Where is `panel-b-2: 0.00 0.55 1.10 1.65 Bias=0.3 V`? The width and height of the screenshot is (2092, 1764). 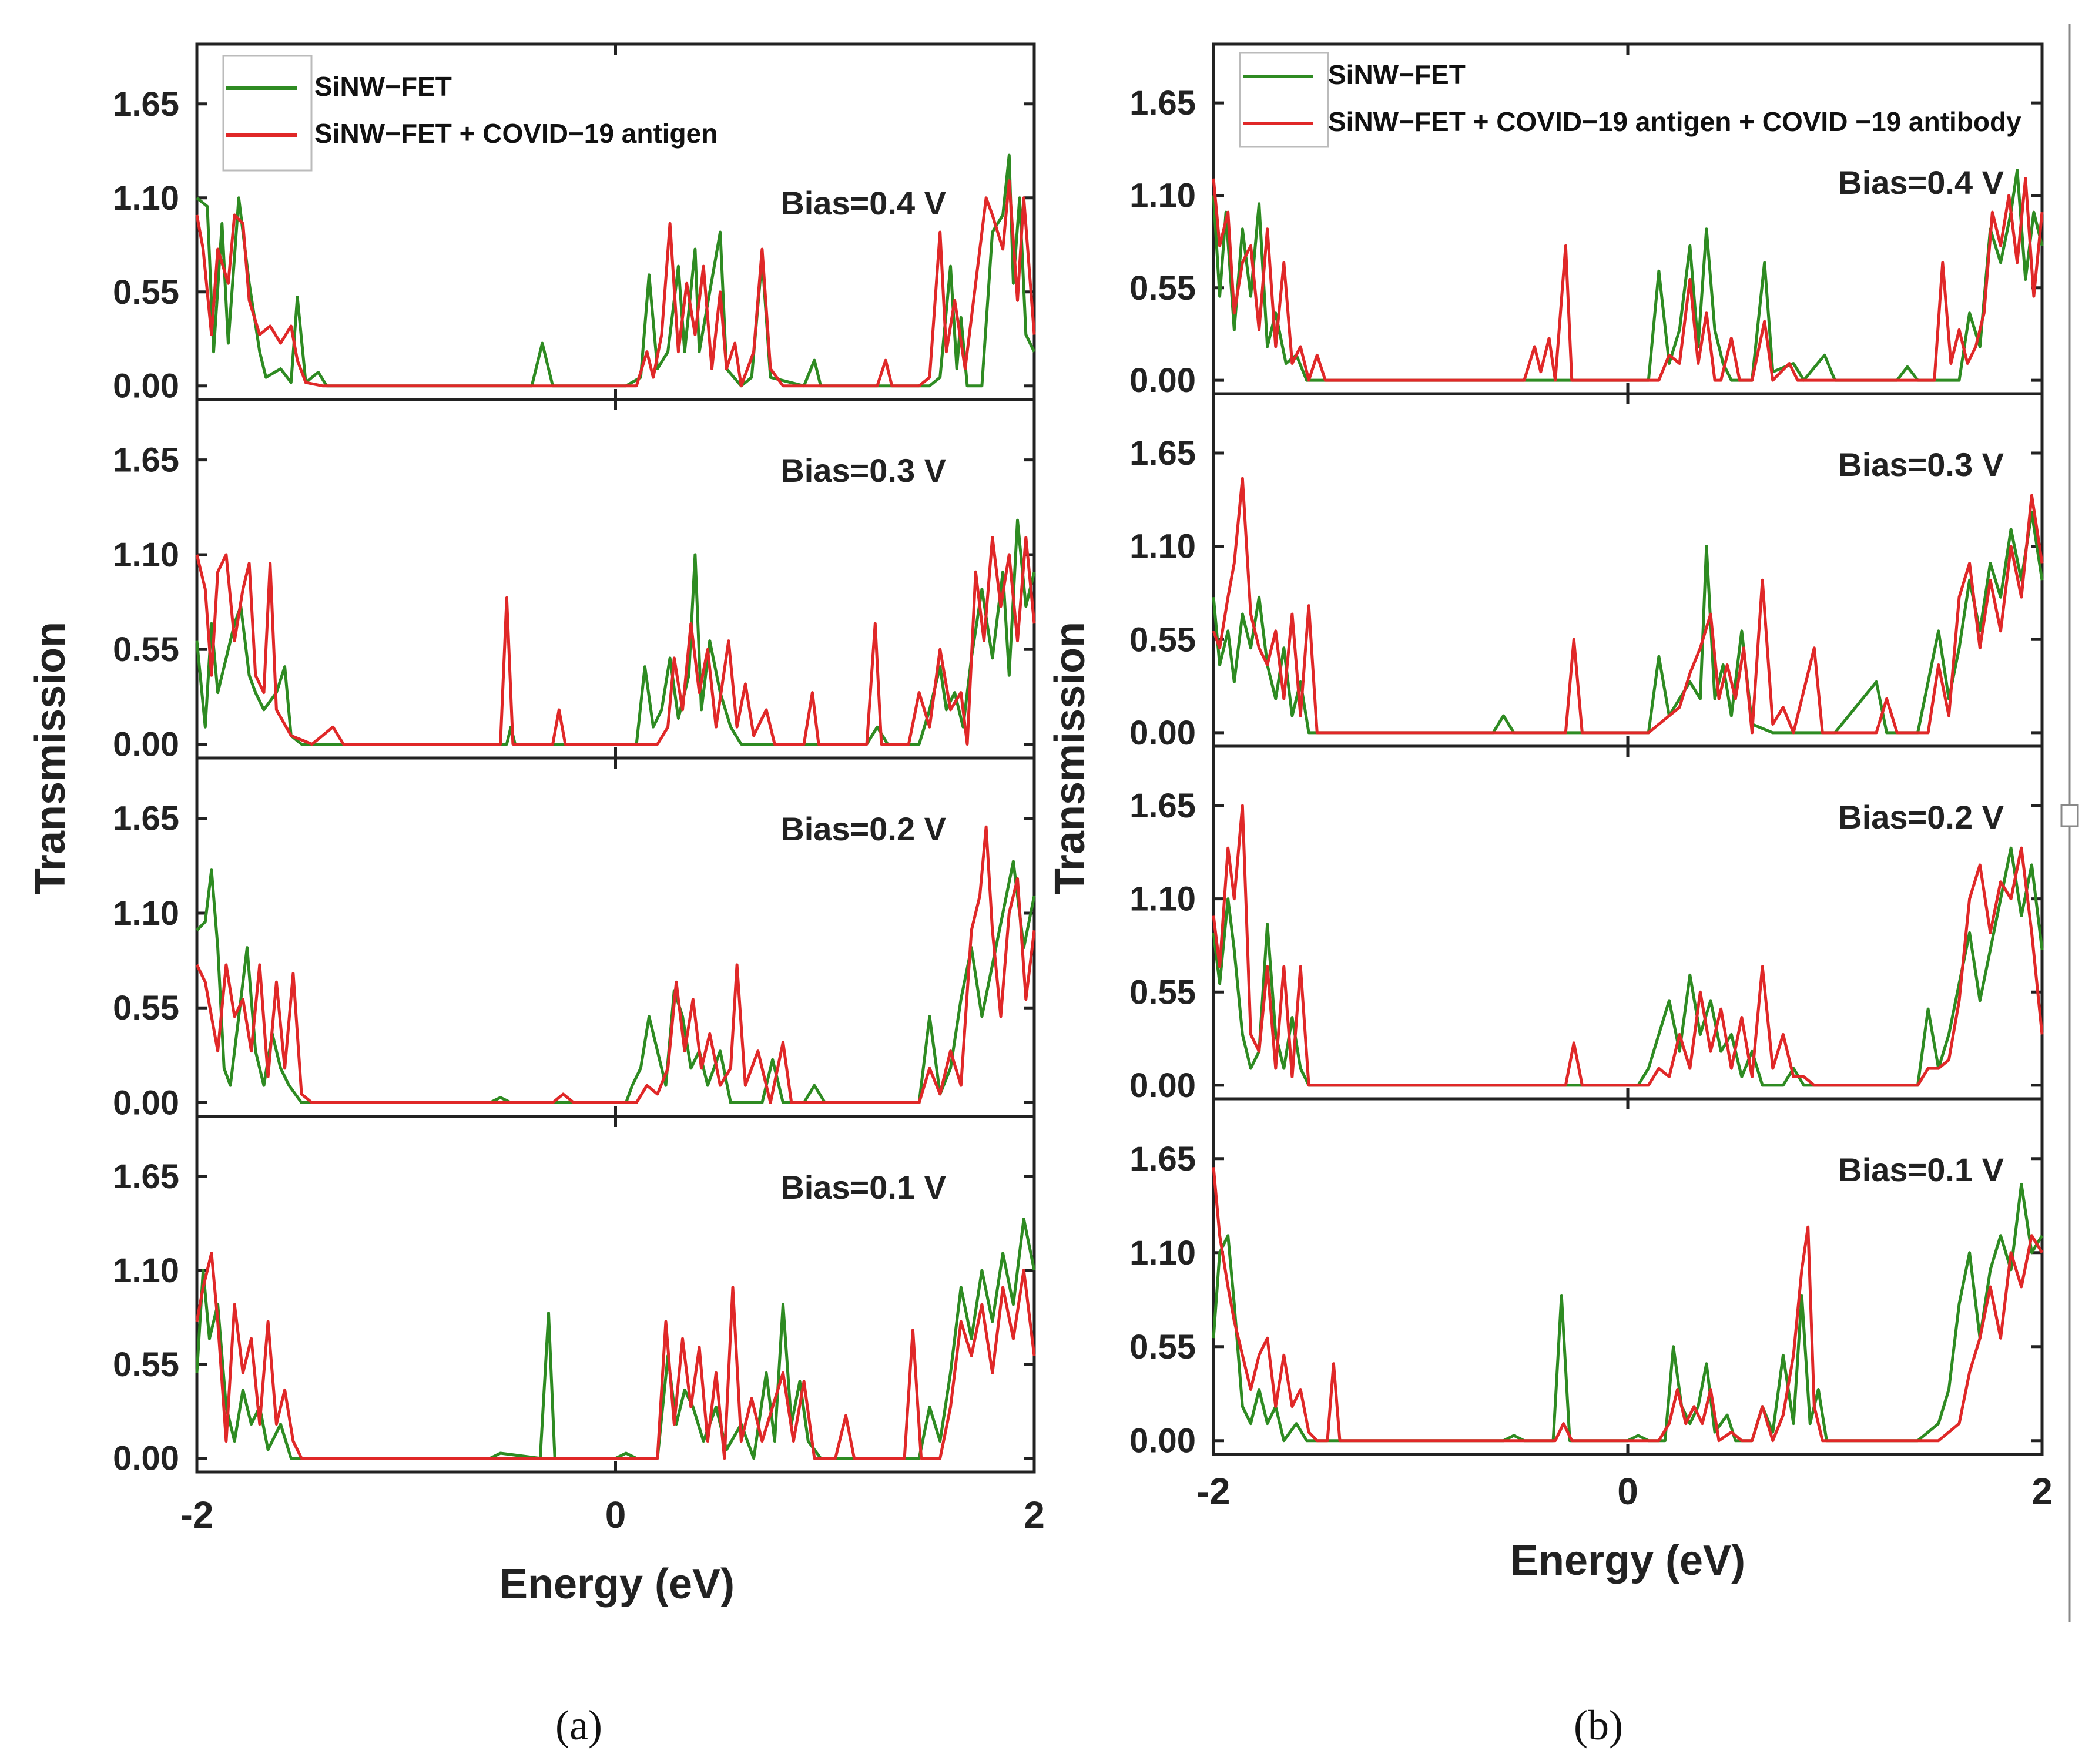 panel-b-2: 0.00 0.55 1.10 1.65 Bias=0.3 V is located at coordinates (1586, 572).